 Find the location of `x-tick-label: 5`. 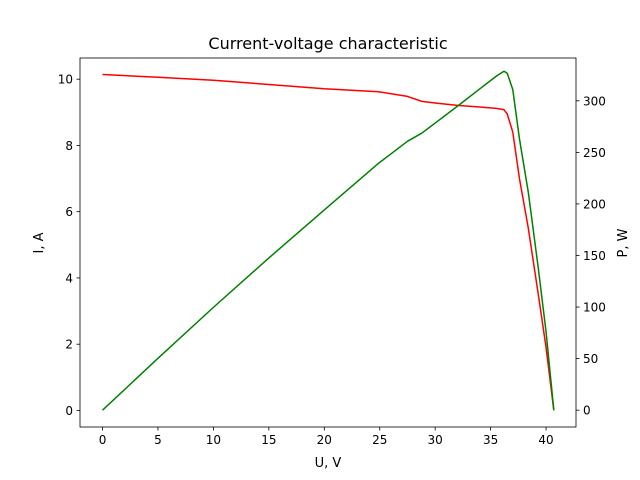

x-tick-label: 5 is located at coordinates (158, 440).